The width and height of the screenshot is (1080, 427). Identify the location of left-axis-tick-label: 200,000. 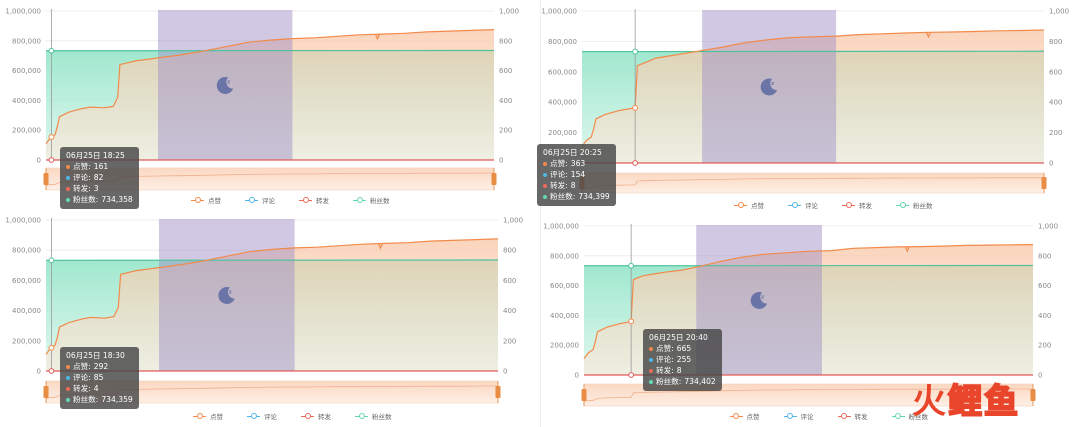
(564, 346).